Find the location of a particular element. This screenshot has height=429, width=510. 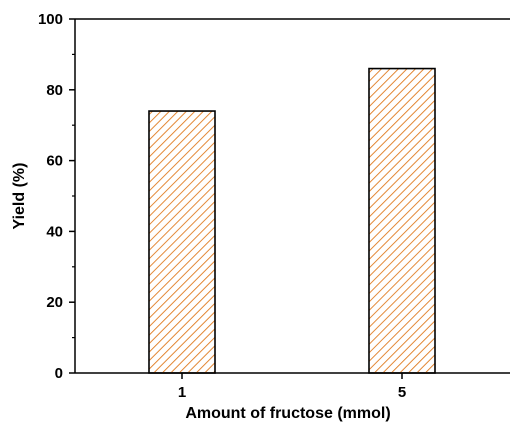

y-tick-label: 40 is located at coordinates (54, 231).